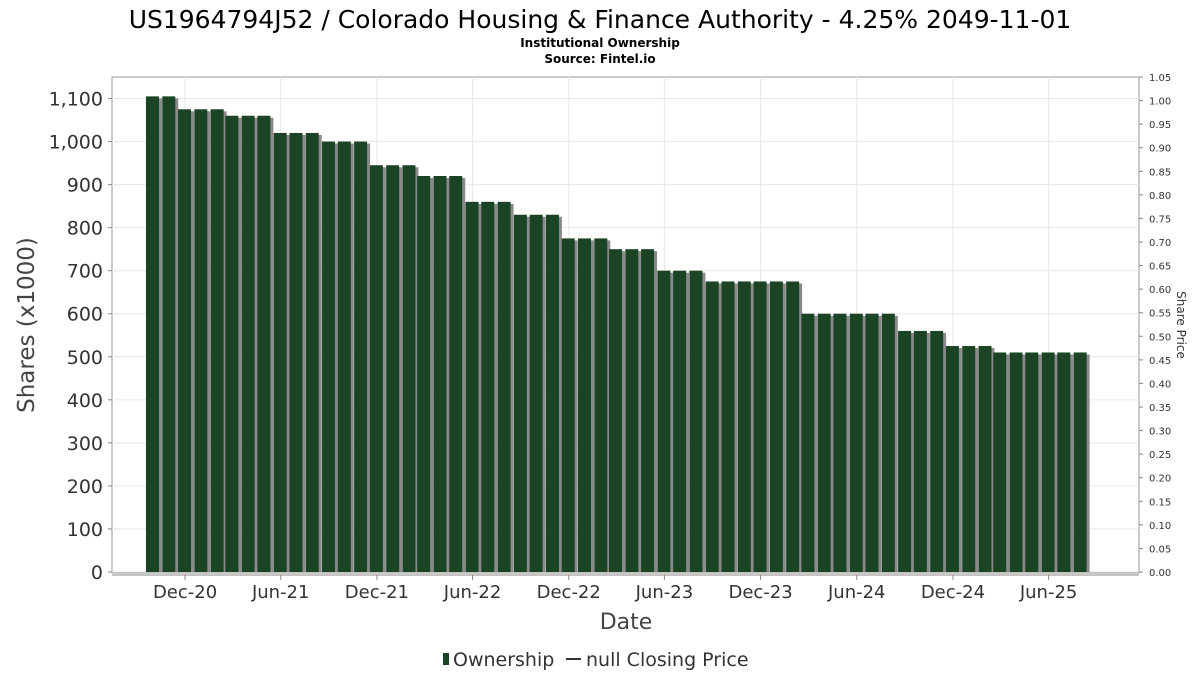 The height and width of the screenshot is (675, 1200). I want to click on y-tick-label: 1,100, so click(76, 100).